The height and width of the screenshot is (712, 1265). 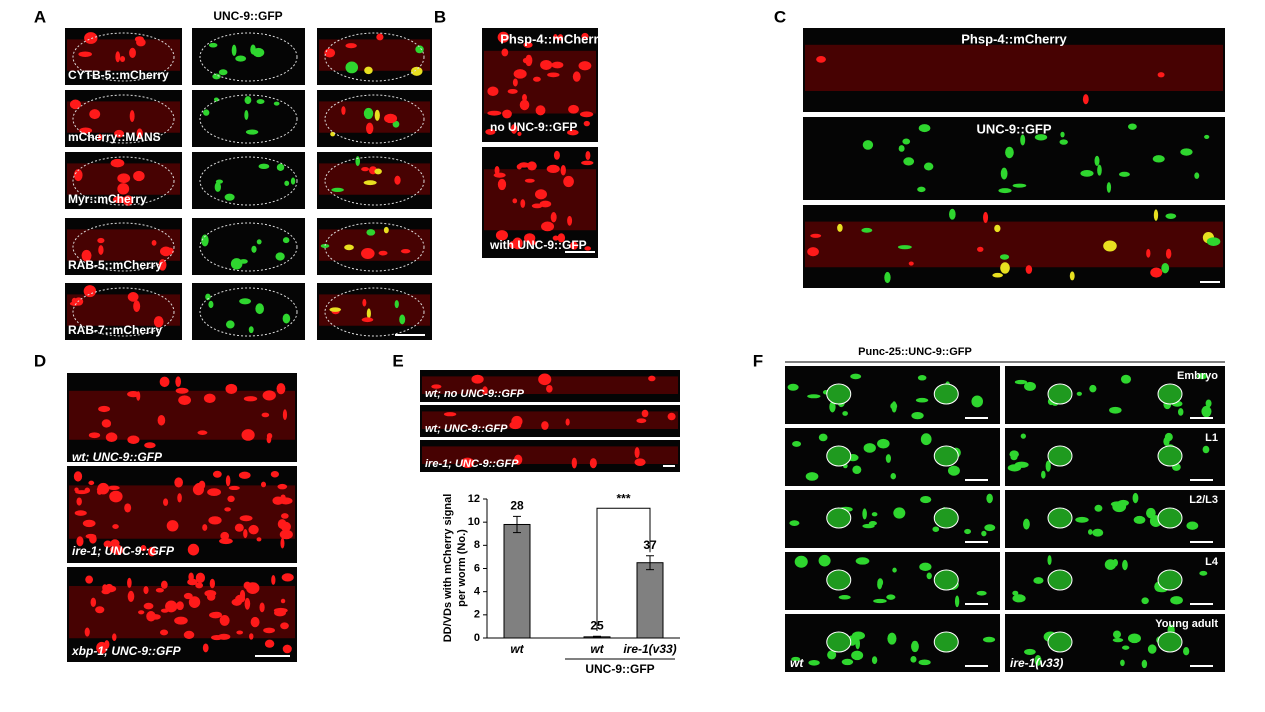 What do you see at coordinates (780, 16) in the screenshot?
I see `label: C` at bounding box center [780, 16].